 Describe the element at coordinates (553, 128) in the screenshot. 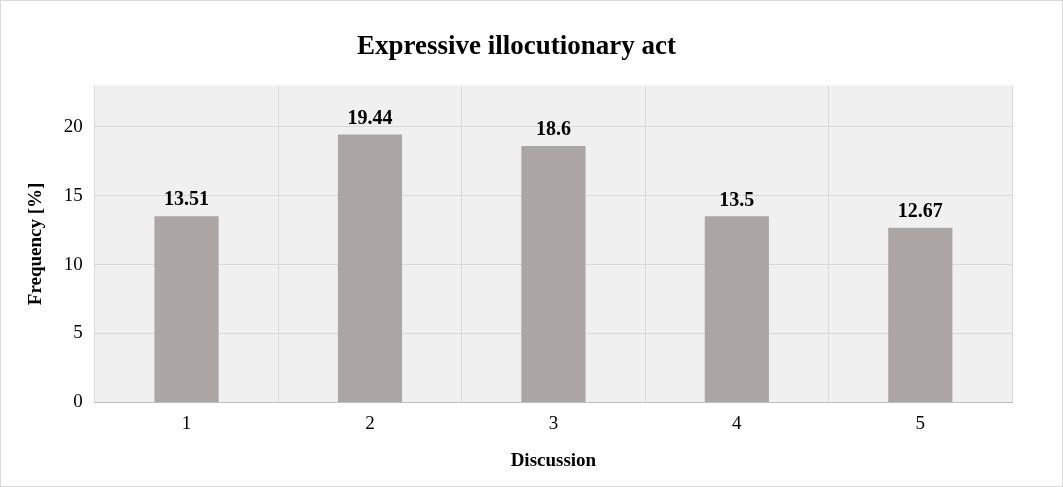

I see `data-label: 18.6` at that location.